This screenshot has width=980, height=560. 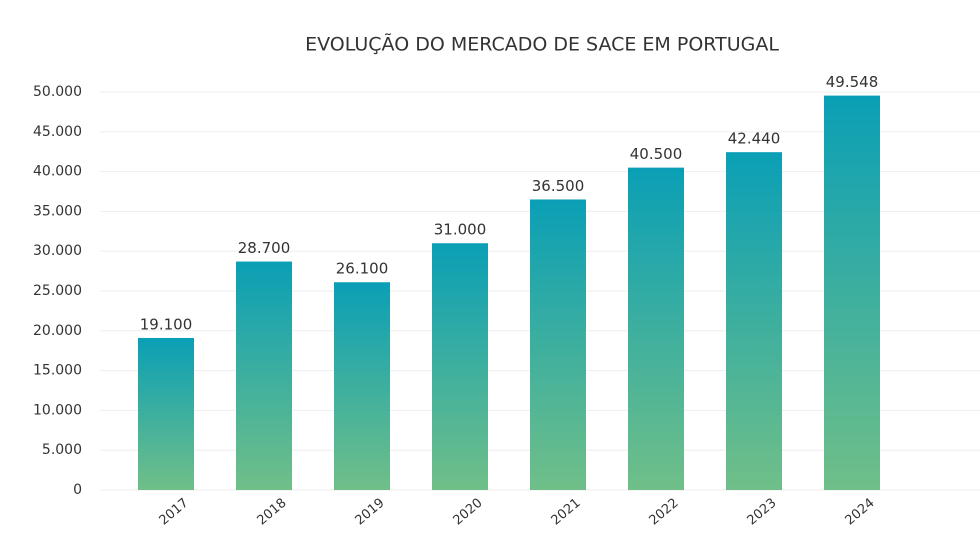 What do you see at coordinates (264, 248) in the screenshot?
I see `value-label: 28.700` at bounding box center [264, 248].